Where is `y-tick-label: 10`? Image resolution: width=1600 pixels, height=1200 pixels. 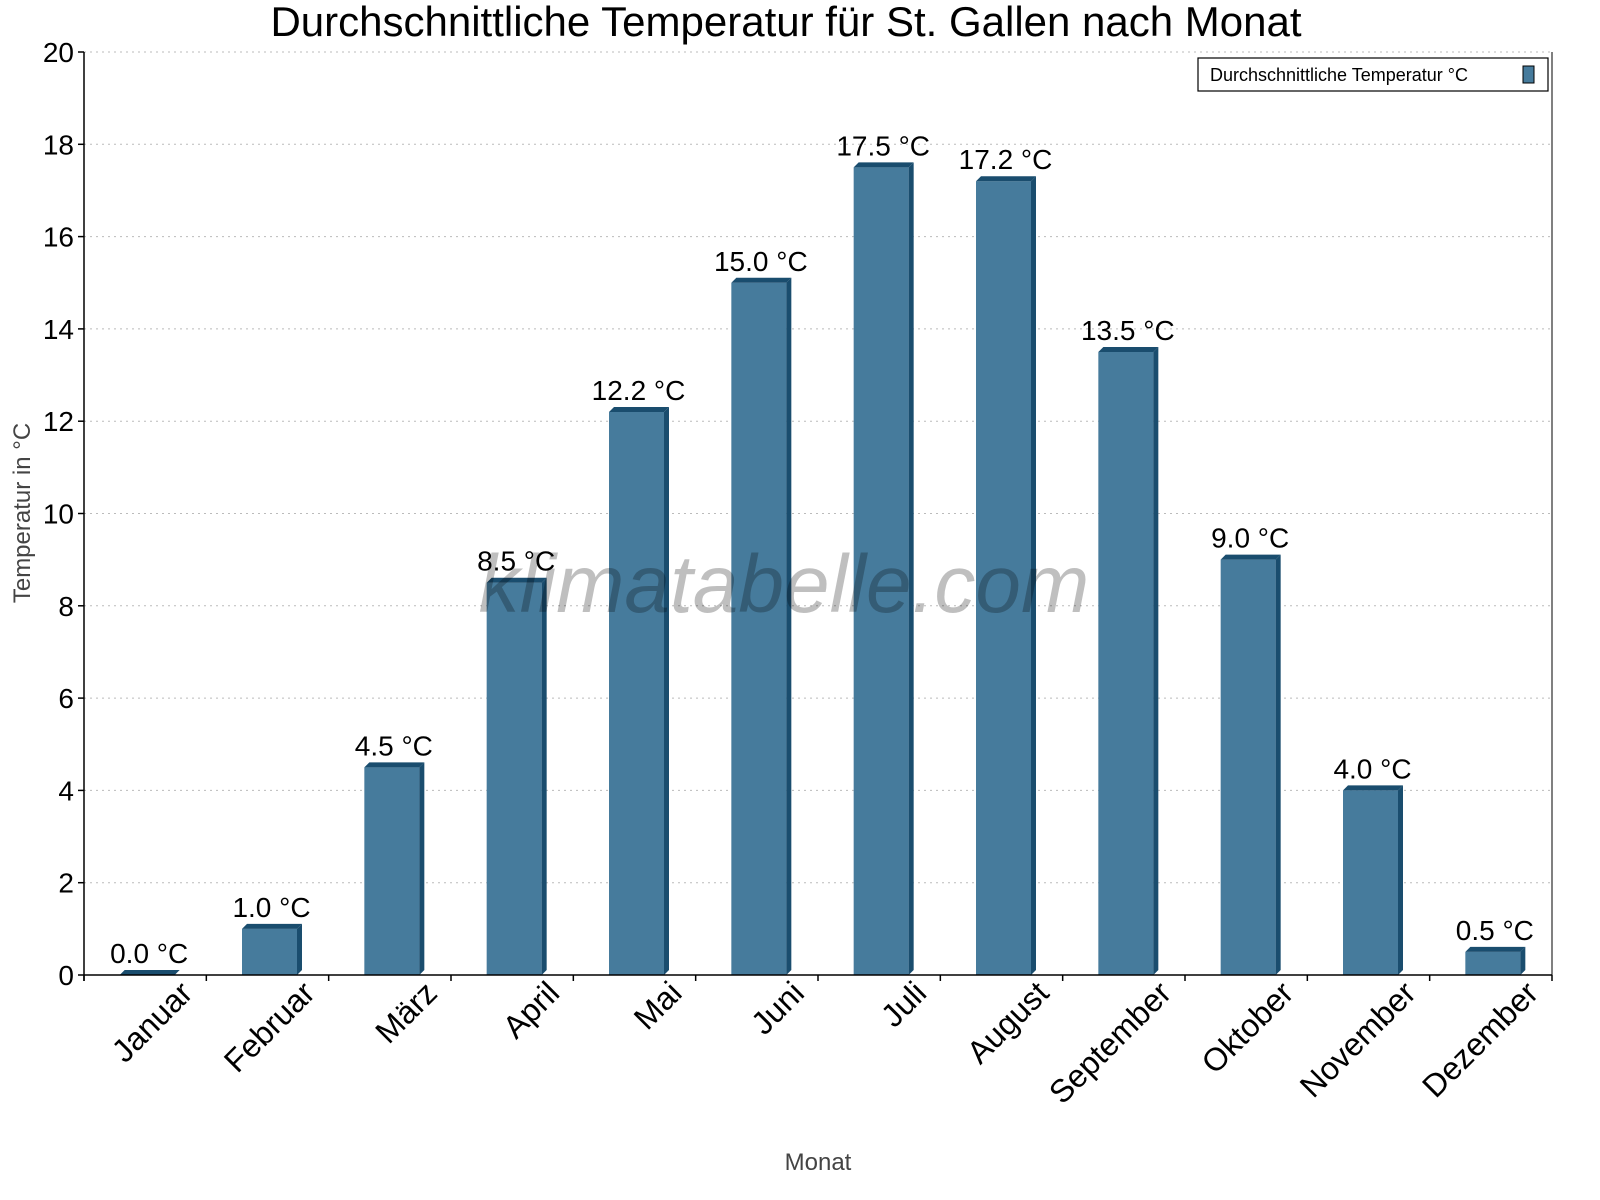
y-tick-label: 10 is located at coordinates (58, 514).